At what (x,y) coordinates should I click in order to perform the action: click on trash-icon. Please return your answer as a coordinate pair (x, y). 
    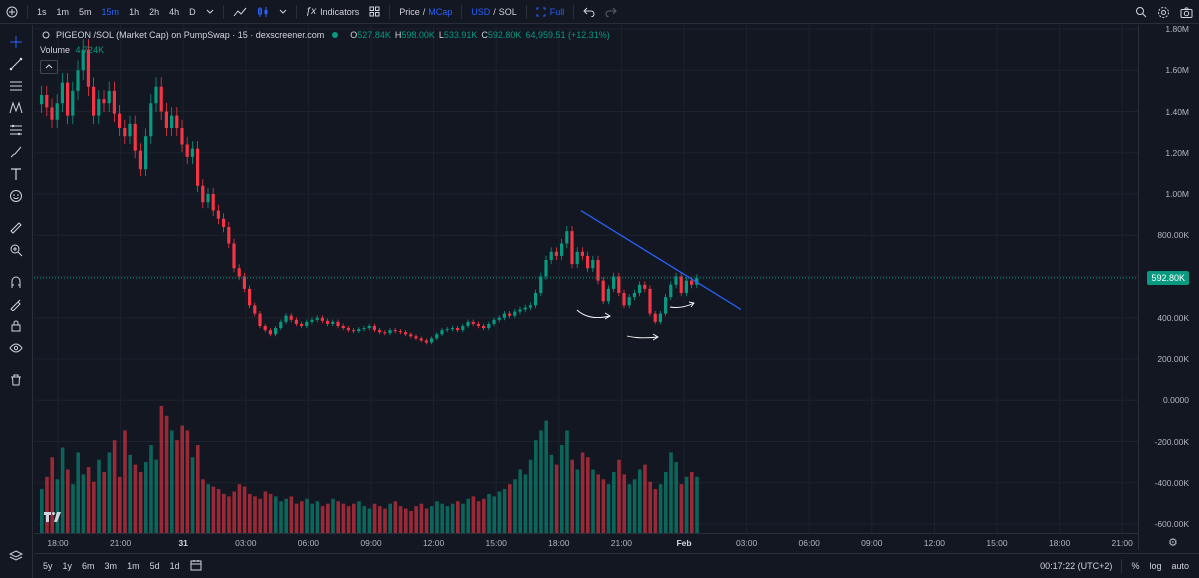
    Looking at the image, I should click on (16, 380).